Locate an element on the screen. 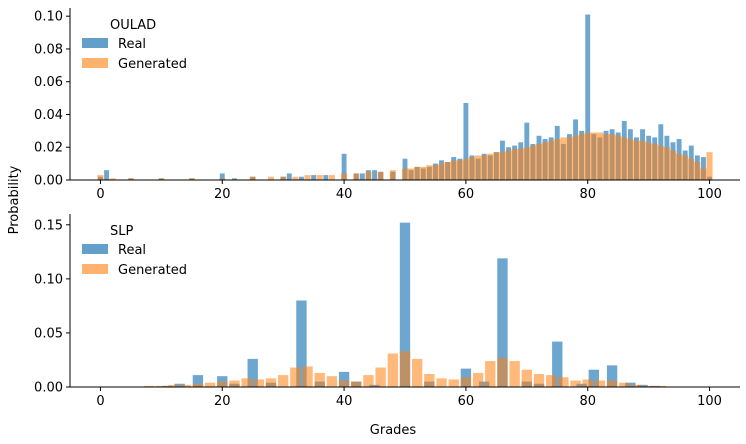 This screenshot has width=746, height=444. legend: OULAD Real Generated is located at coordinates (134, 45).